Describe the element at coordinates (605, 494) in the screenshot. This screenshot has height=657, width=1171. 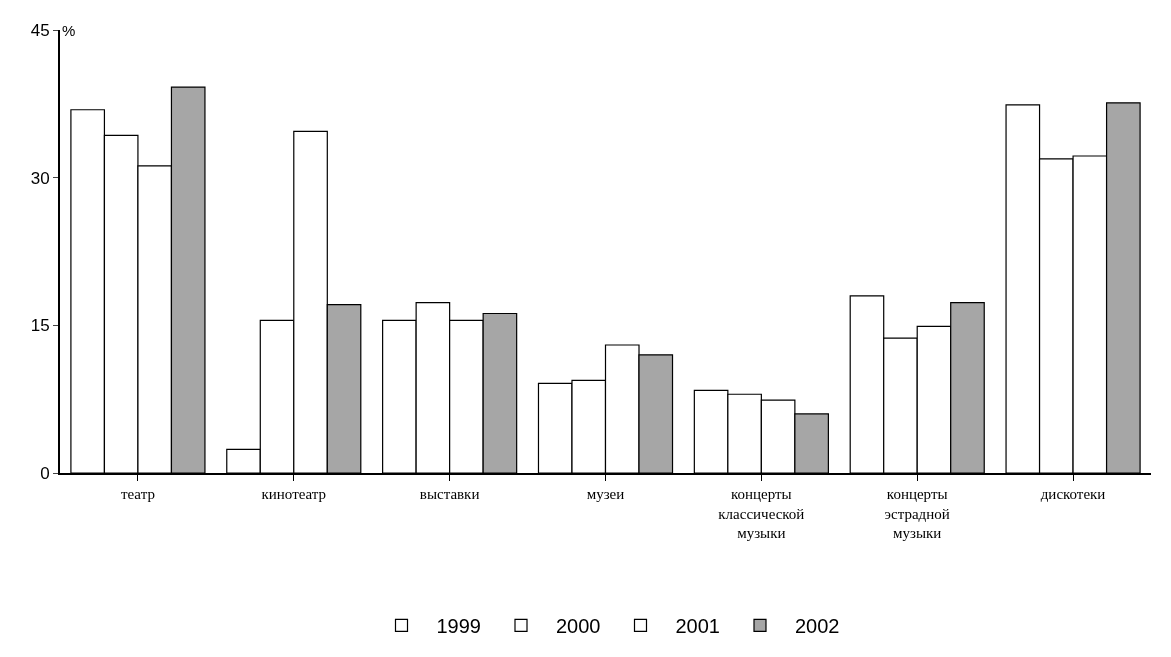
I see `x-tick-label: музеи` at that location.